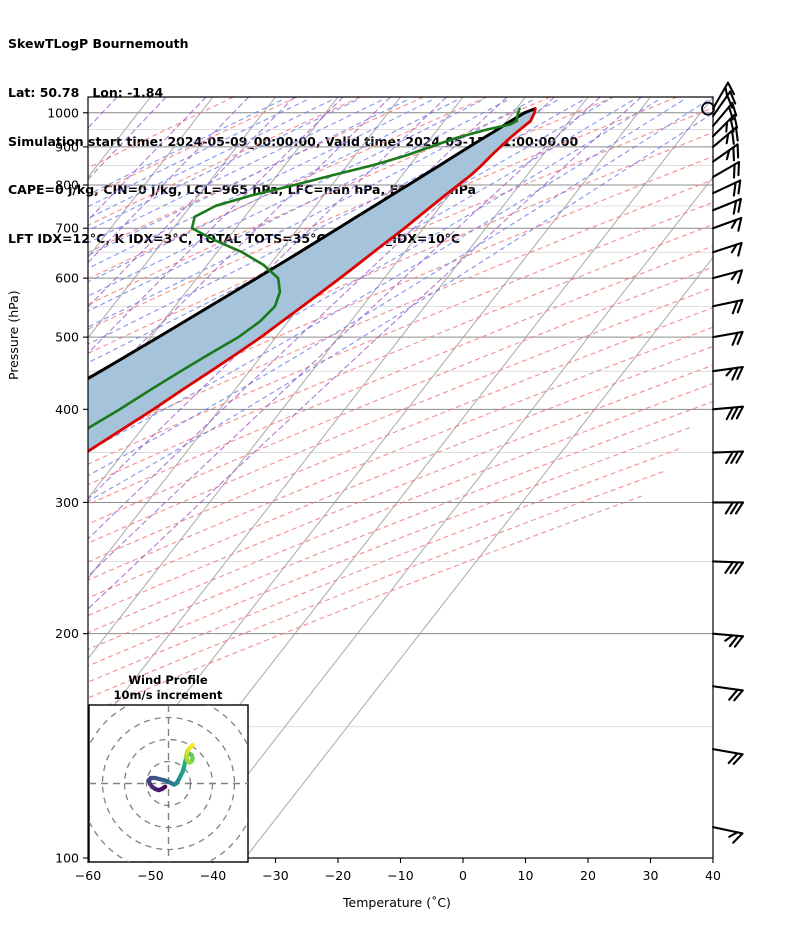  I want to click on wind-profile-inset: Wind Profile 10m/s increment, so click(168, 768).